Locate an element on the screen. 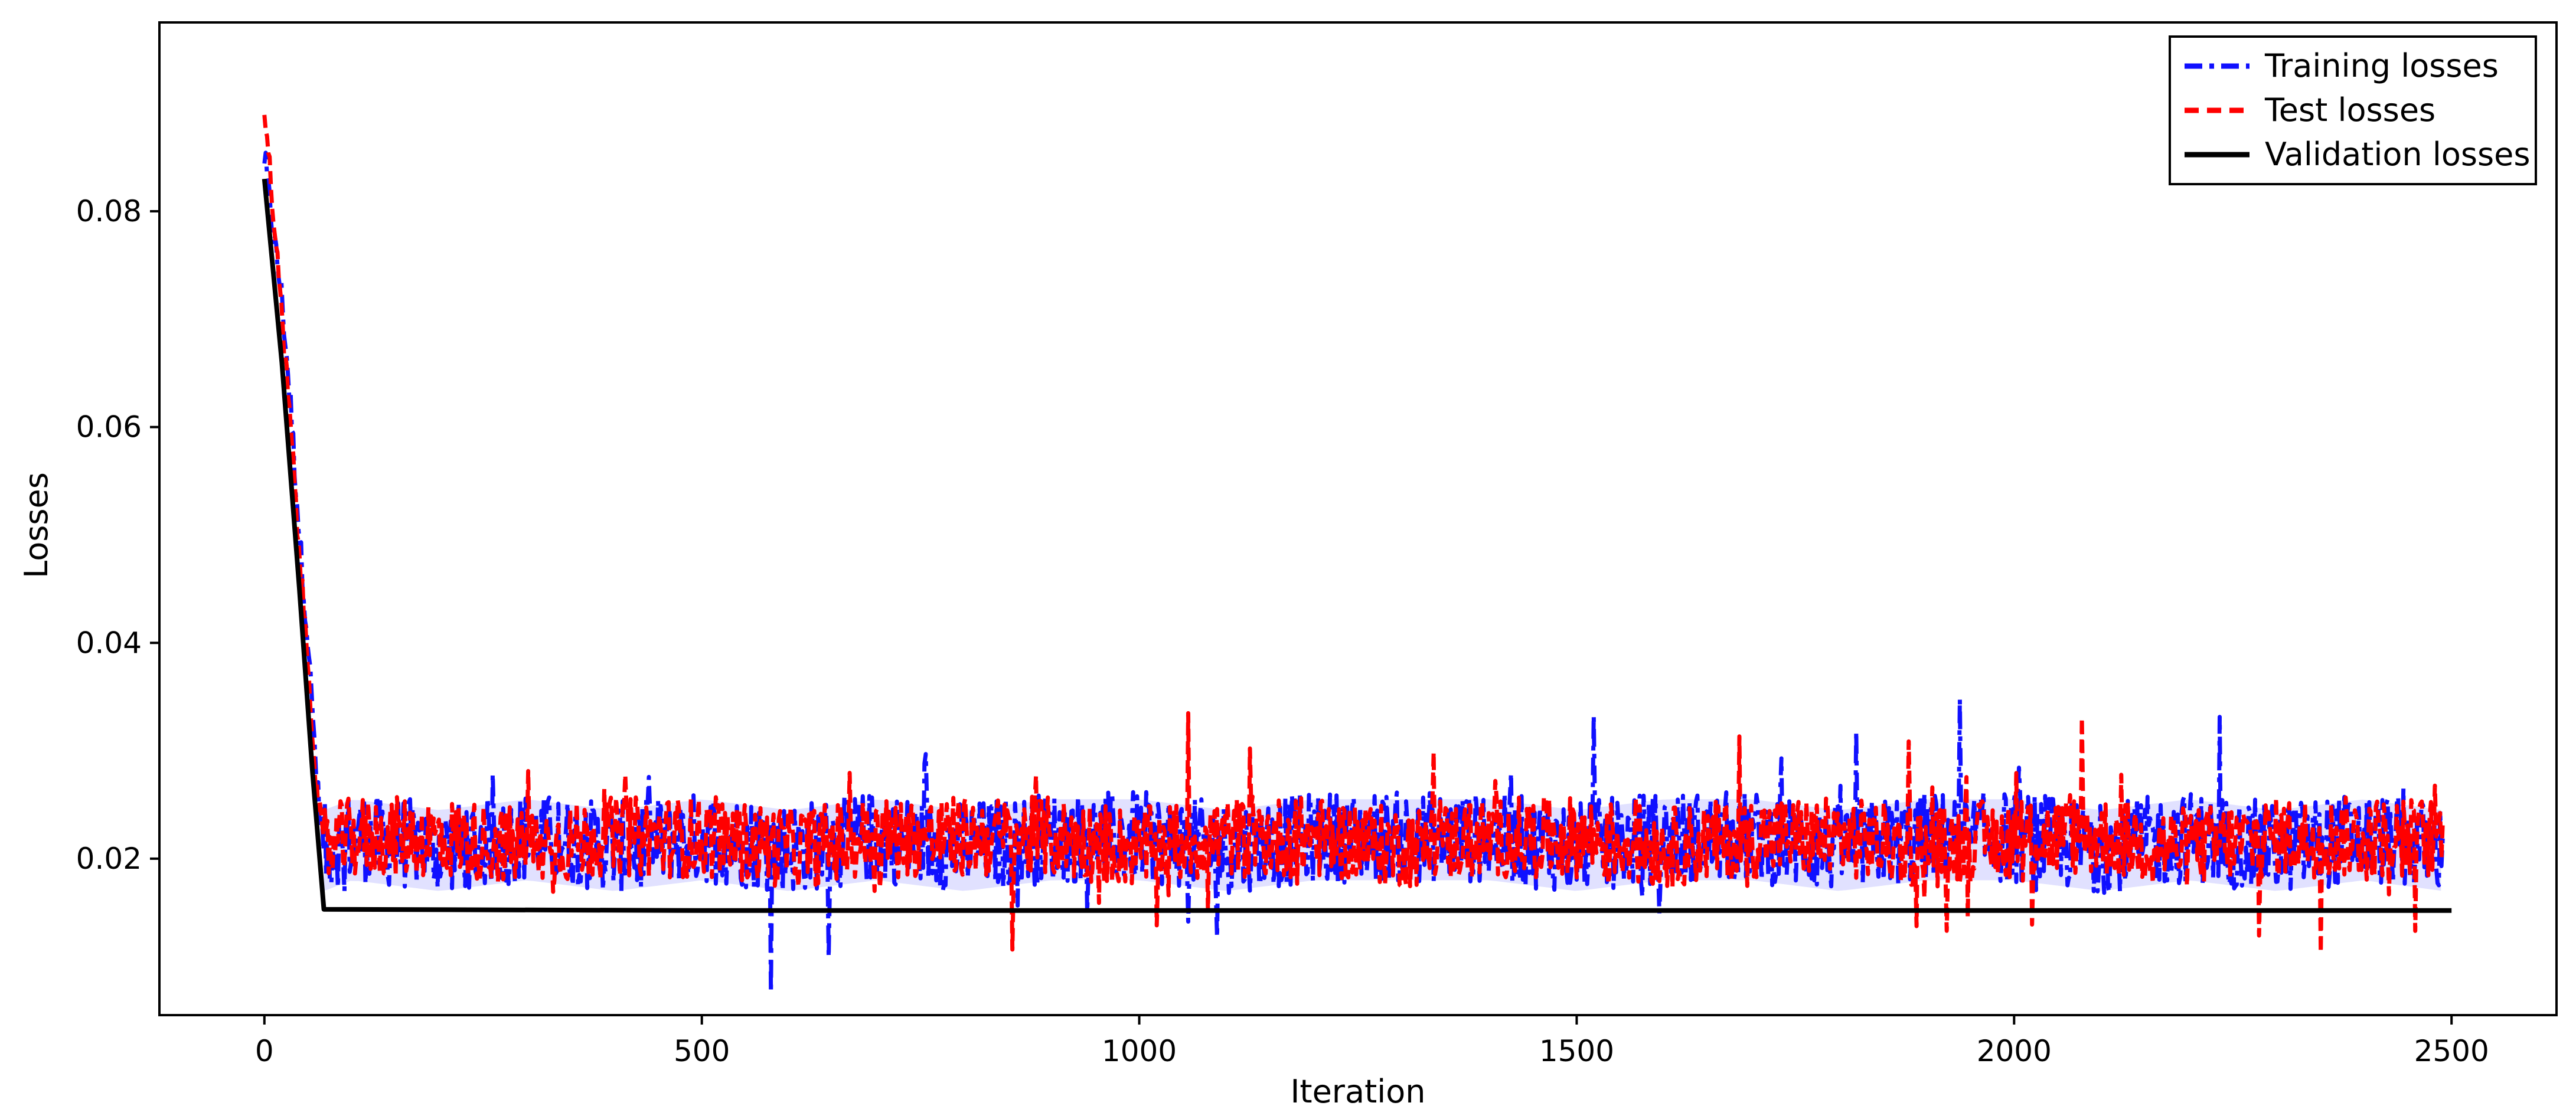 Image resolution: width=2576 pixels, height=1119 pixels. x-tick-label: 0 is located at coordinates (264, 1051).